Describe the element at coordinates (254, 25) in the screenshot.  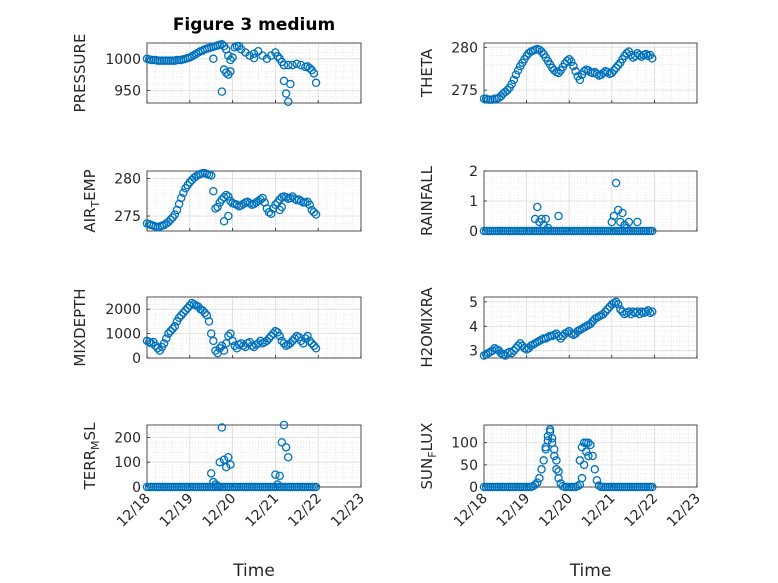
I see `figure-title: Figure 3 medium` at that location.